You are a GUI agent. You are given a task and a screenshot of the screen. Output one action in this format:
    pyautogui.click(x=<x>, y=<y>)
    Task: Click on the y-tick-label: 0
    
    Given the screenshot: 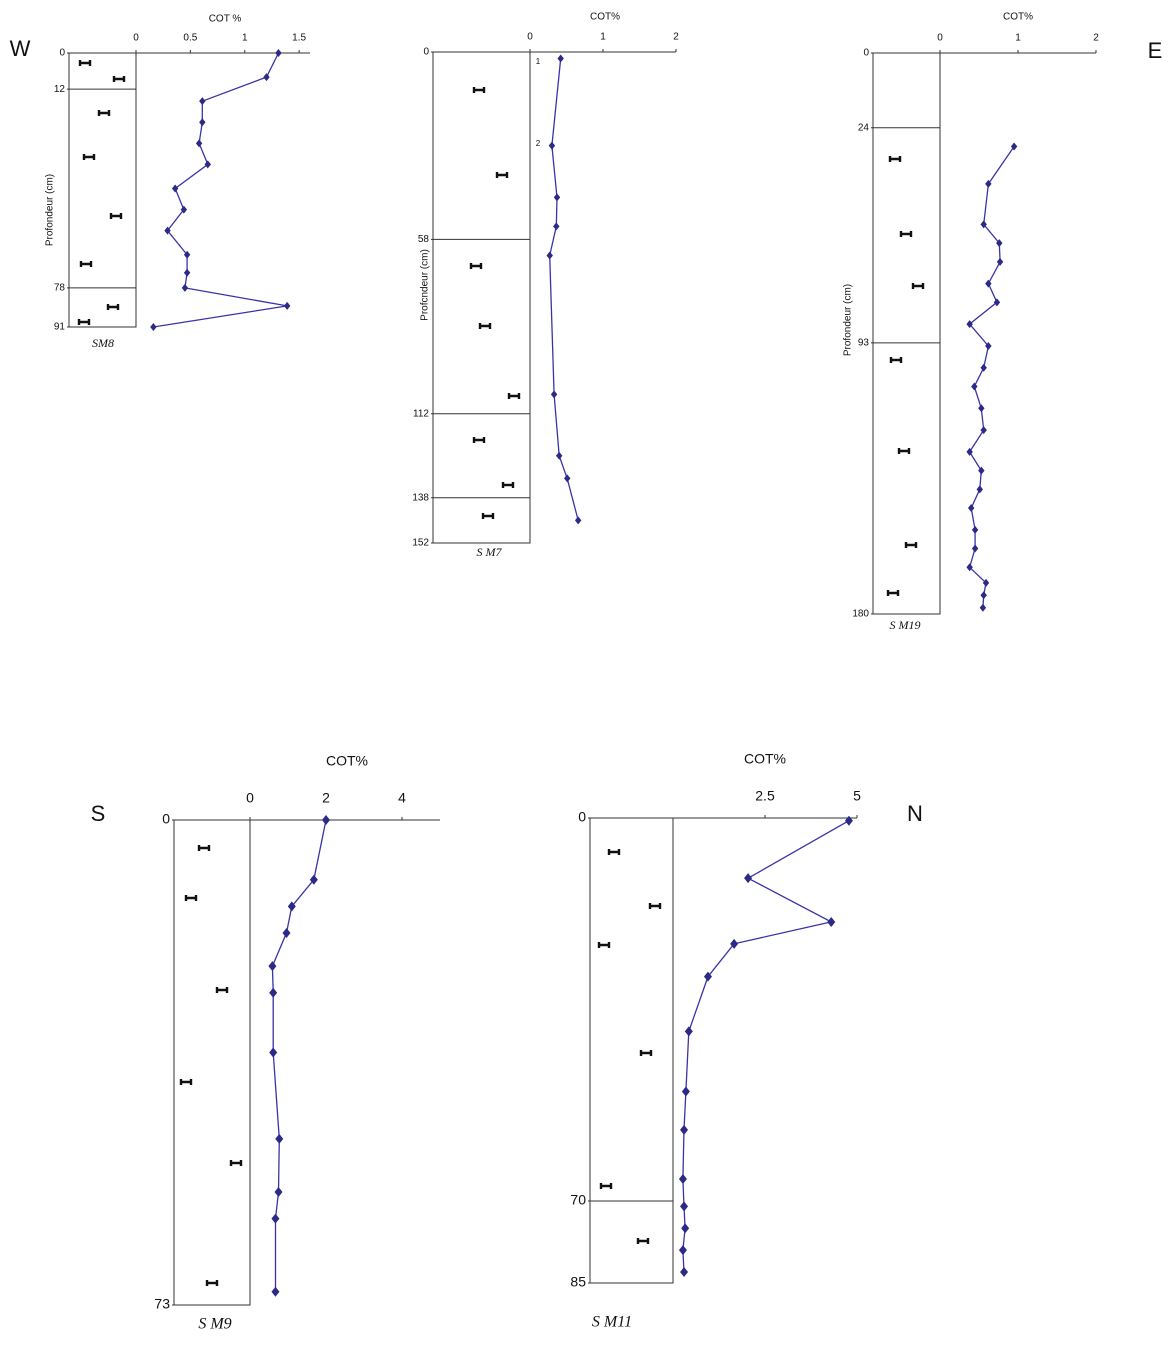 What is the action you would take?
    pyautogui.click(x=426, y=52)
    